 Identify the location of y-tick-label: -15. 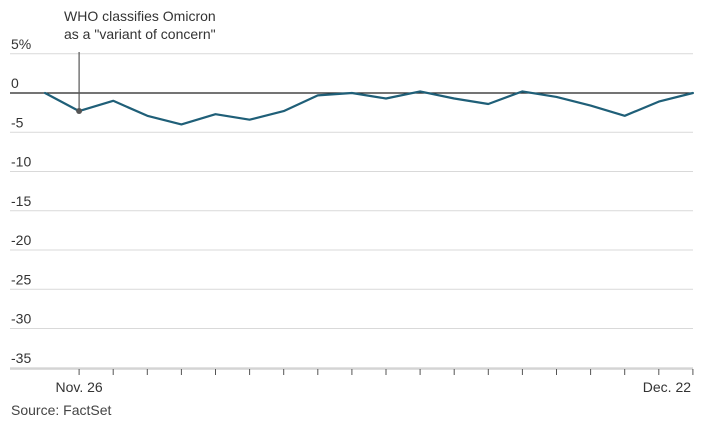
(21, 201).